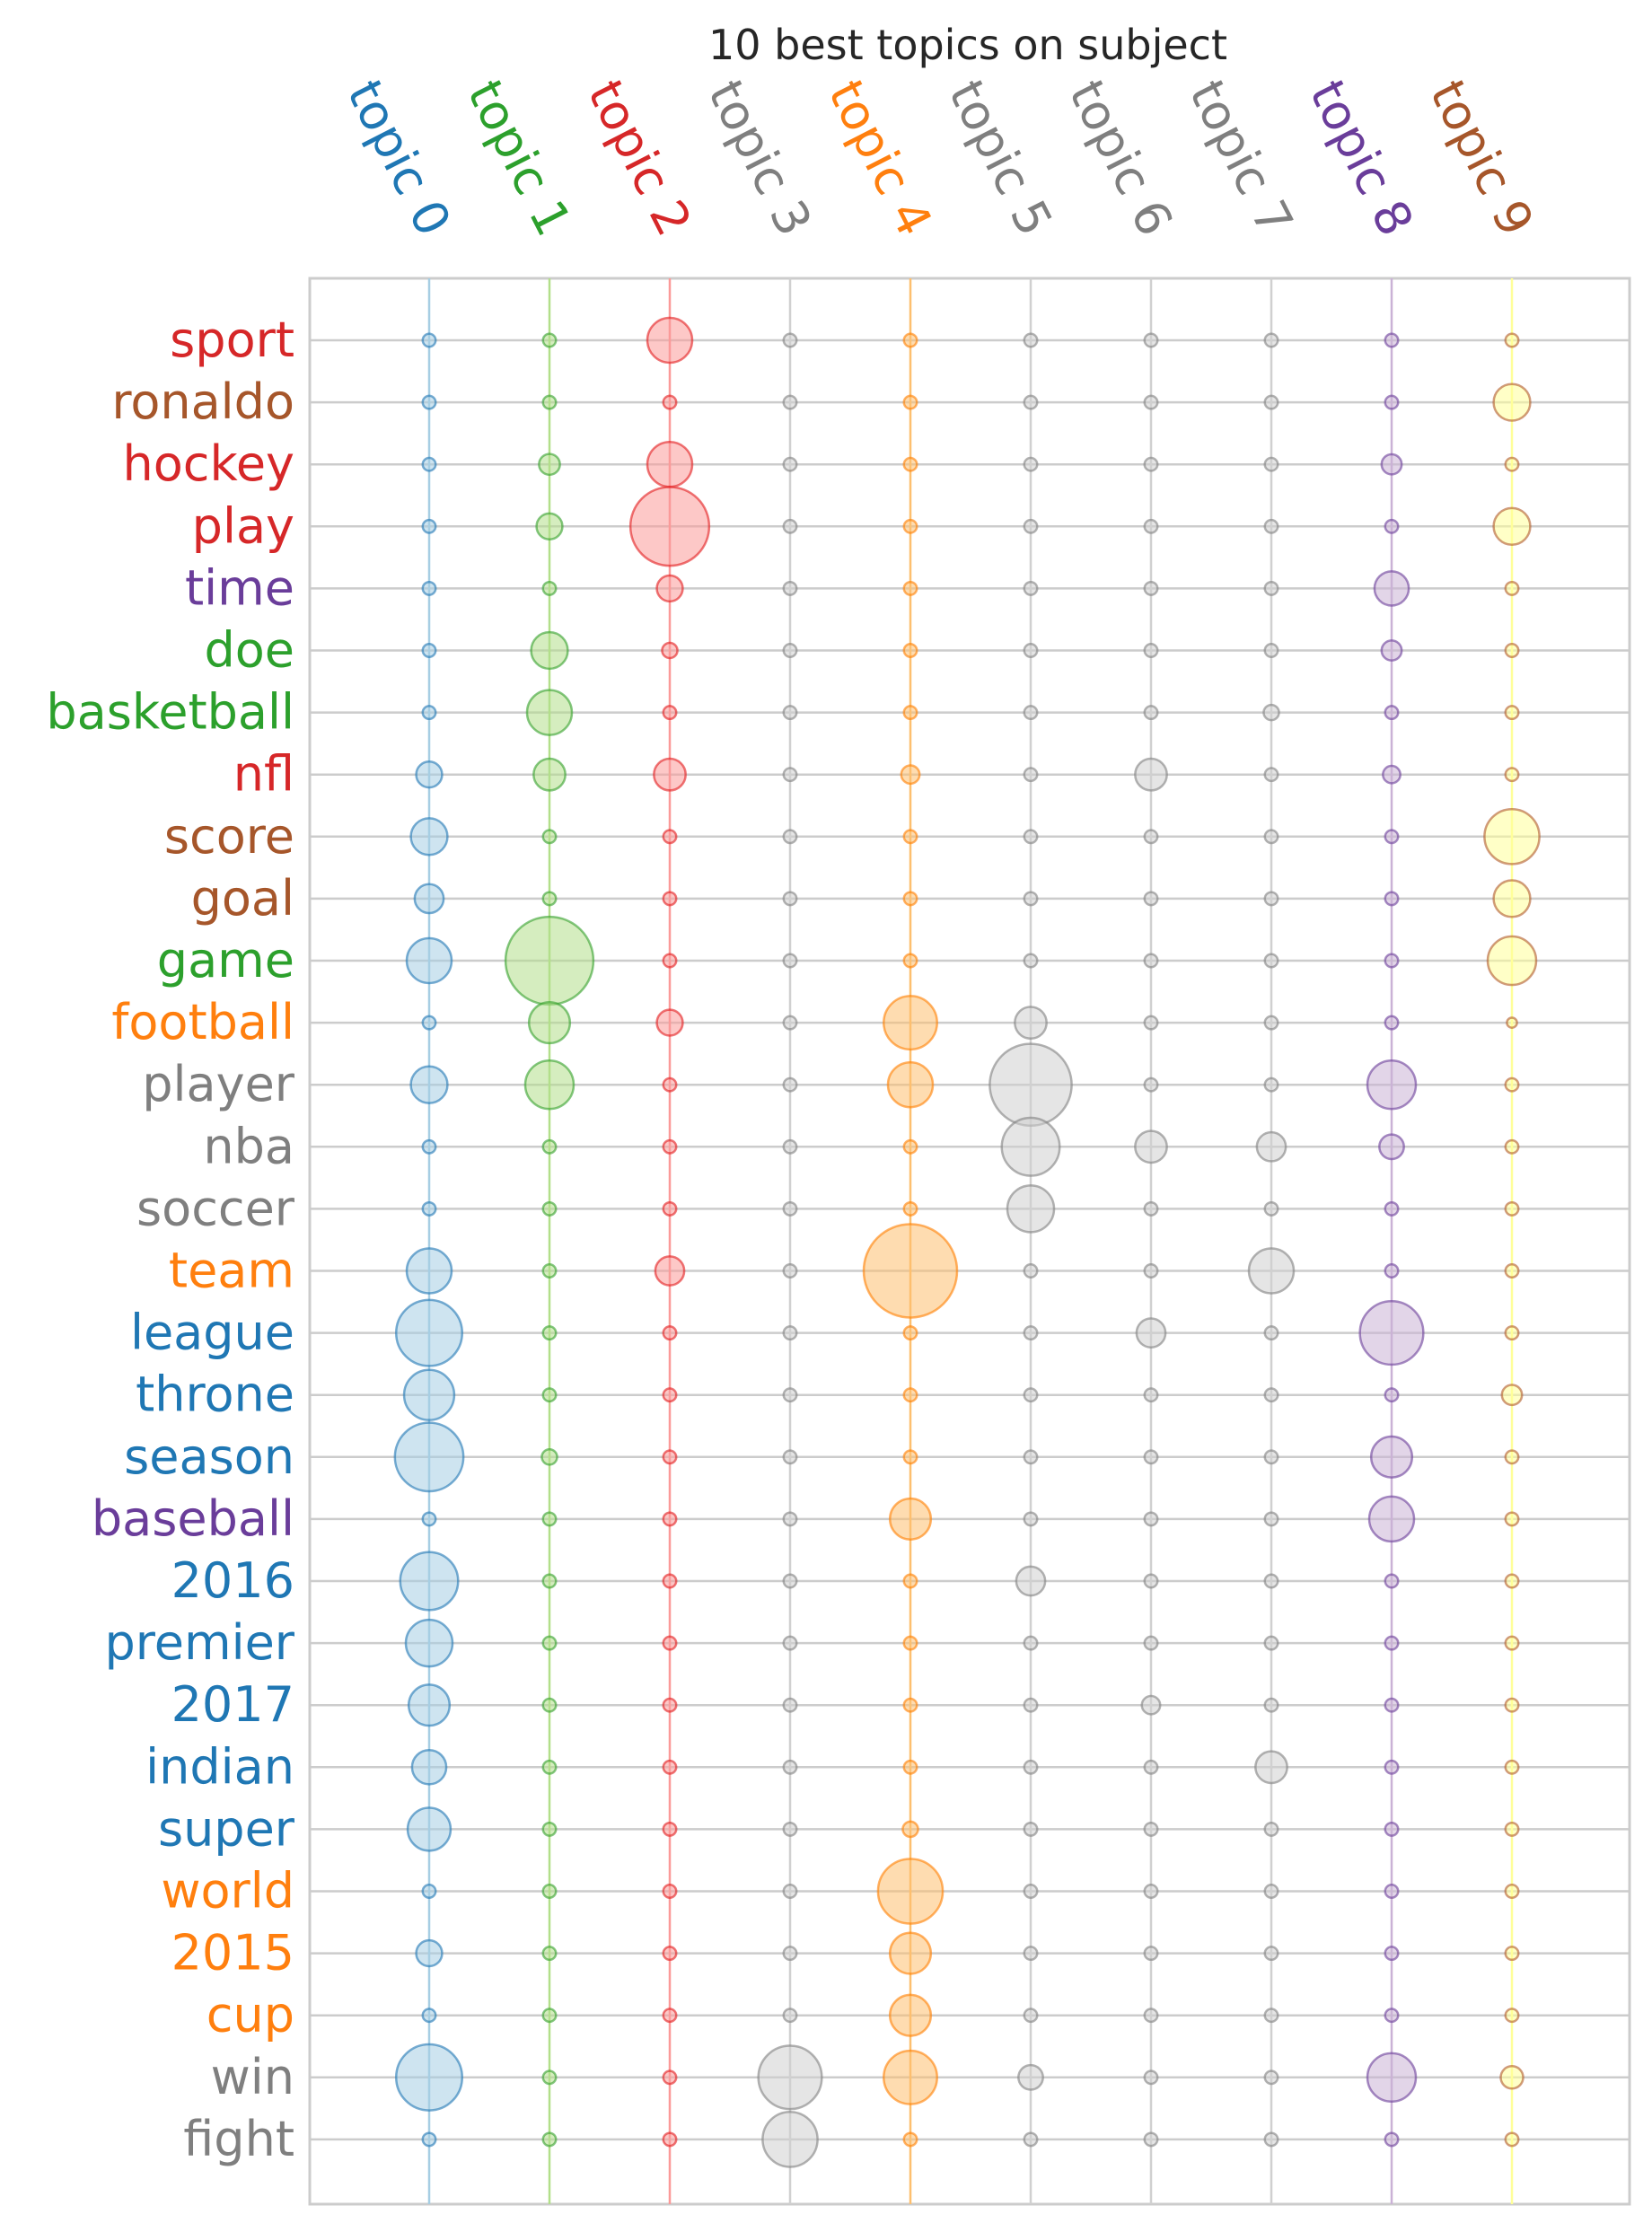  I want to click on topic-label: topic 9, so click(1482, 157).